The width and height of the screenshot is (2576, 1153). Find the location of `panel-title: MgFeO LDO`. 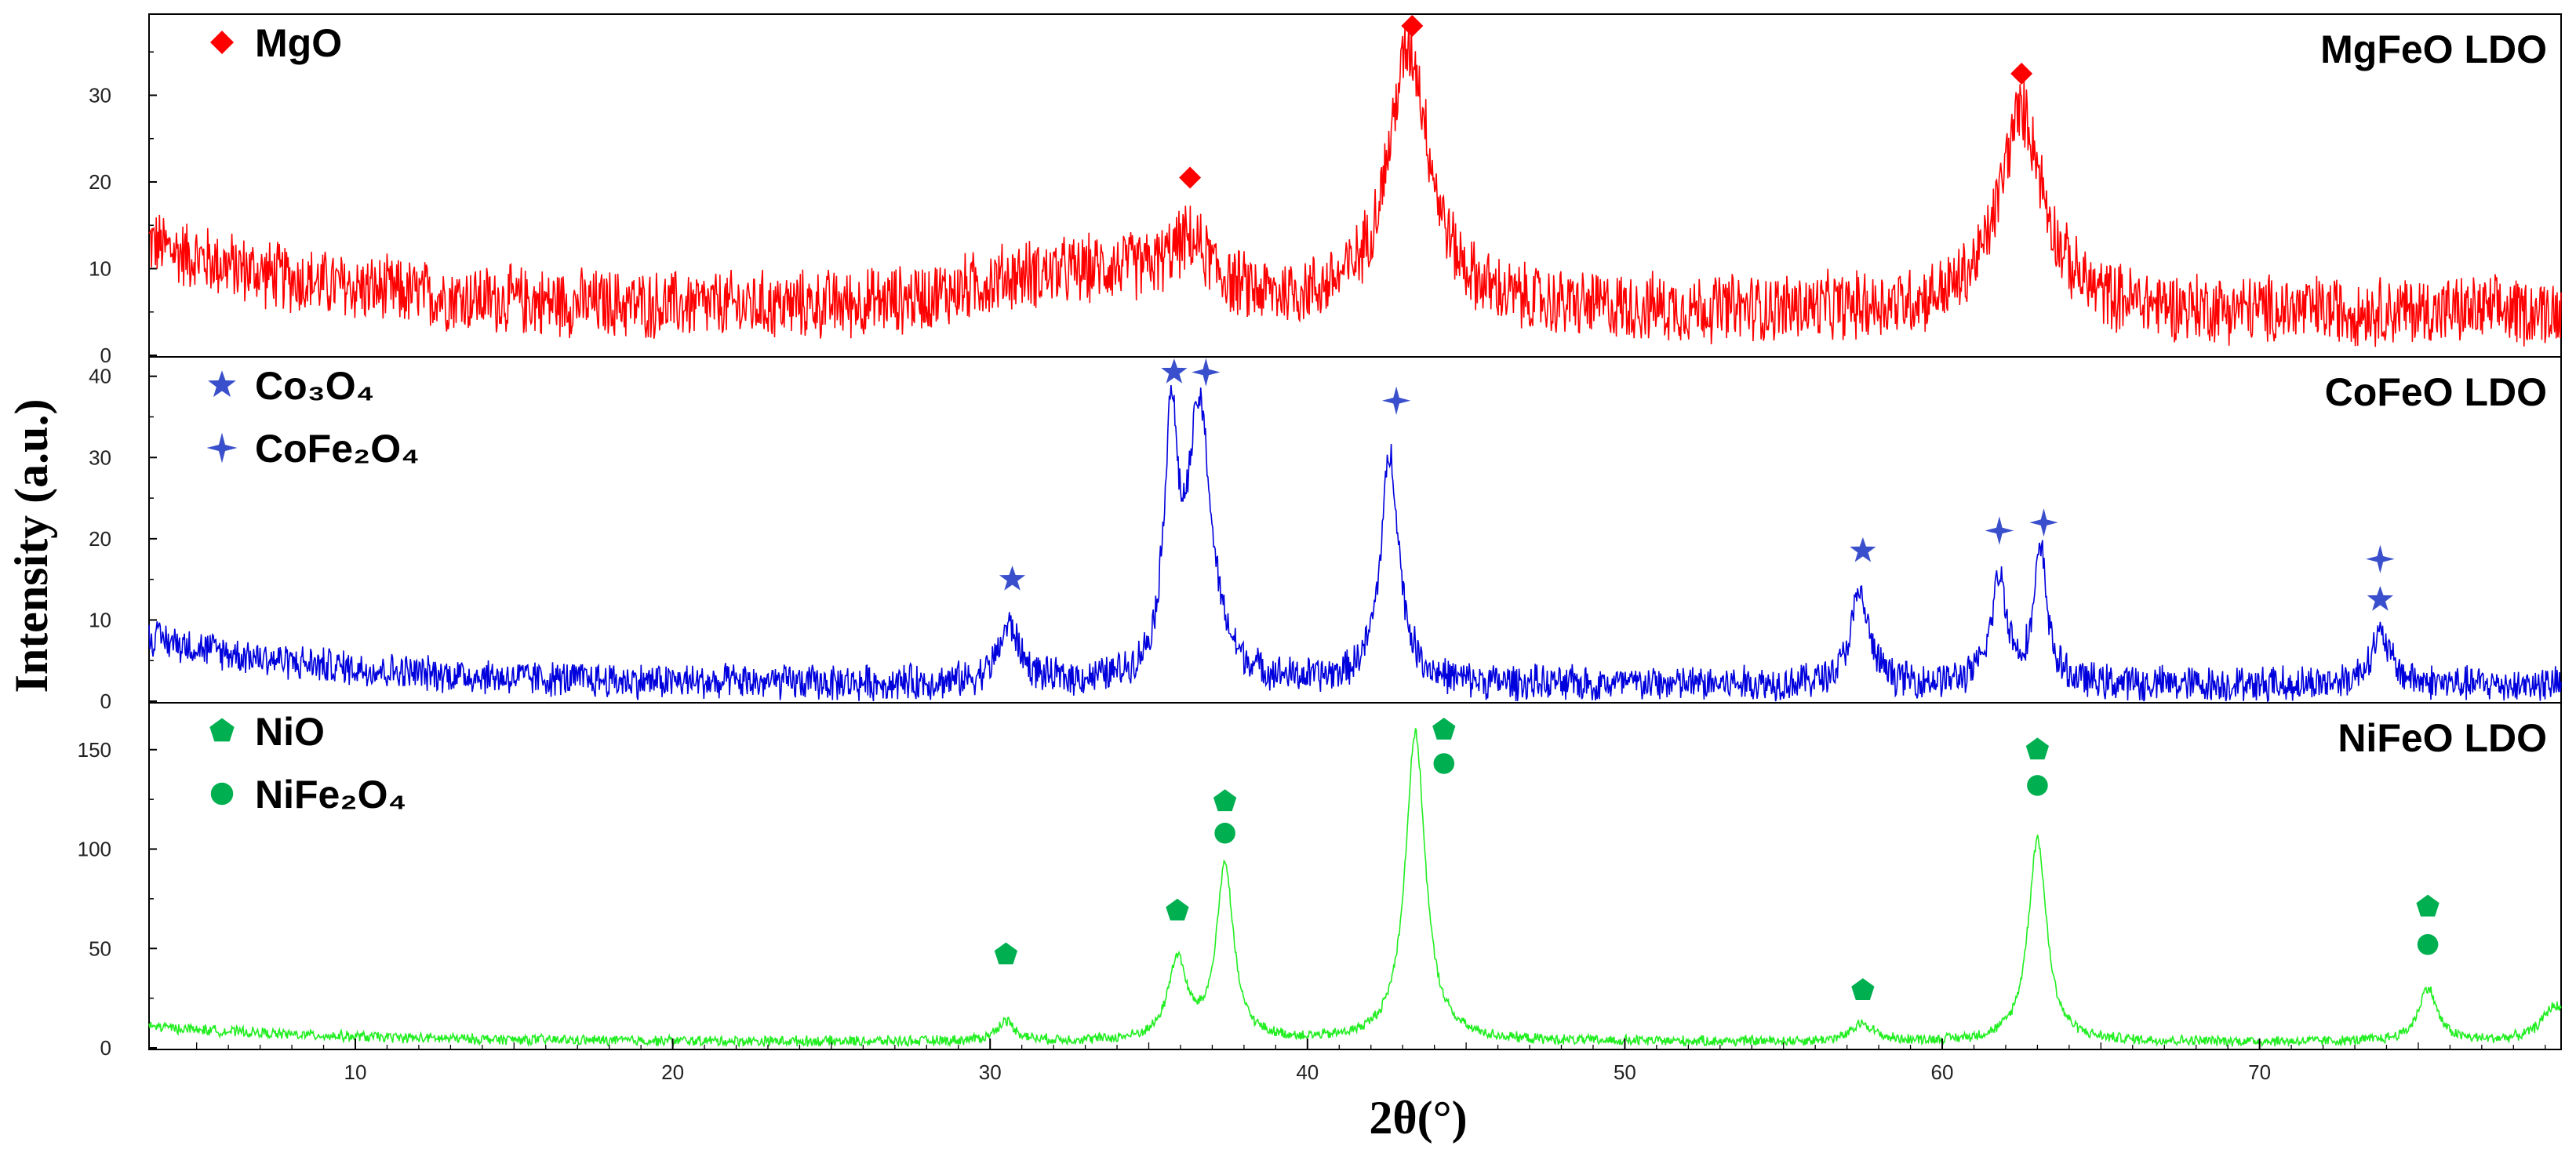

panel-title: MgFeO LDO is located at coordinates (2433, 49).